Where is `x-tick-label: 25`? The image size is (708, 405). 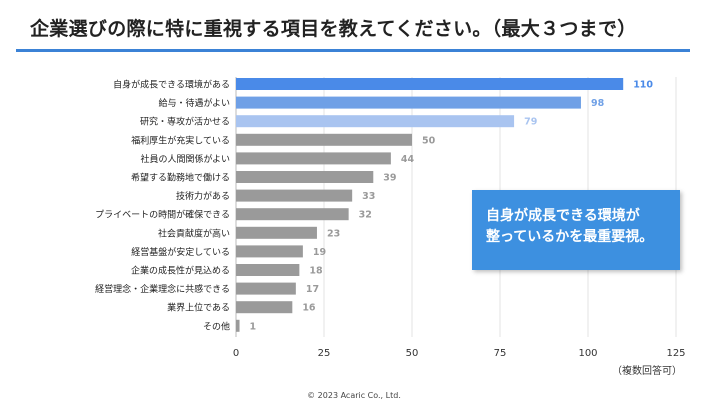 x-tick-label: 25 is located at coordinates (324, 353).